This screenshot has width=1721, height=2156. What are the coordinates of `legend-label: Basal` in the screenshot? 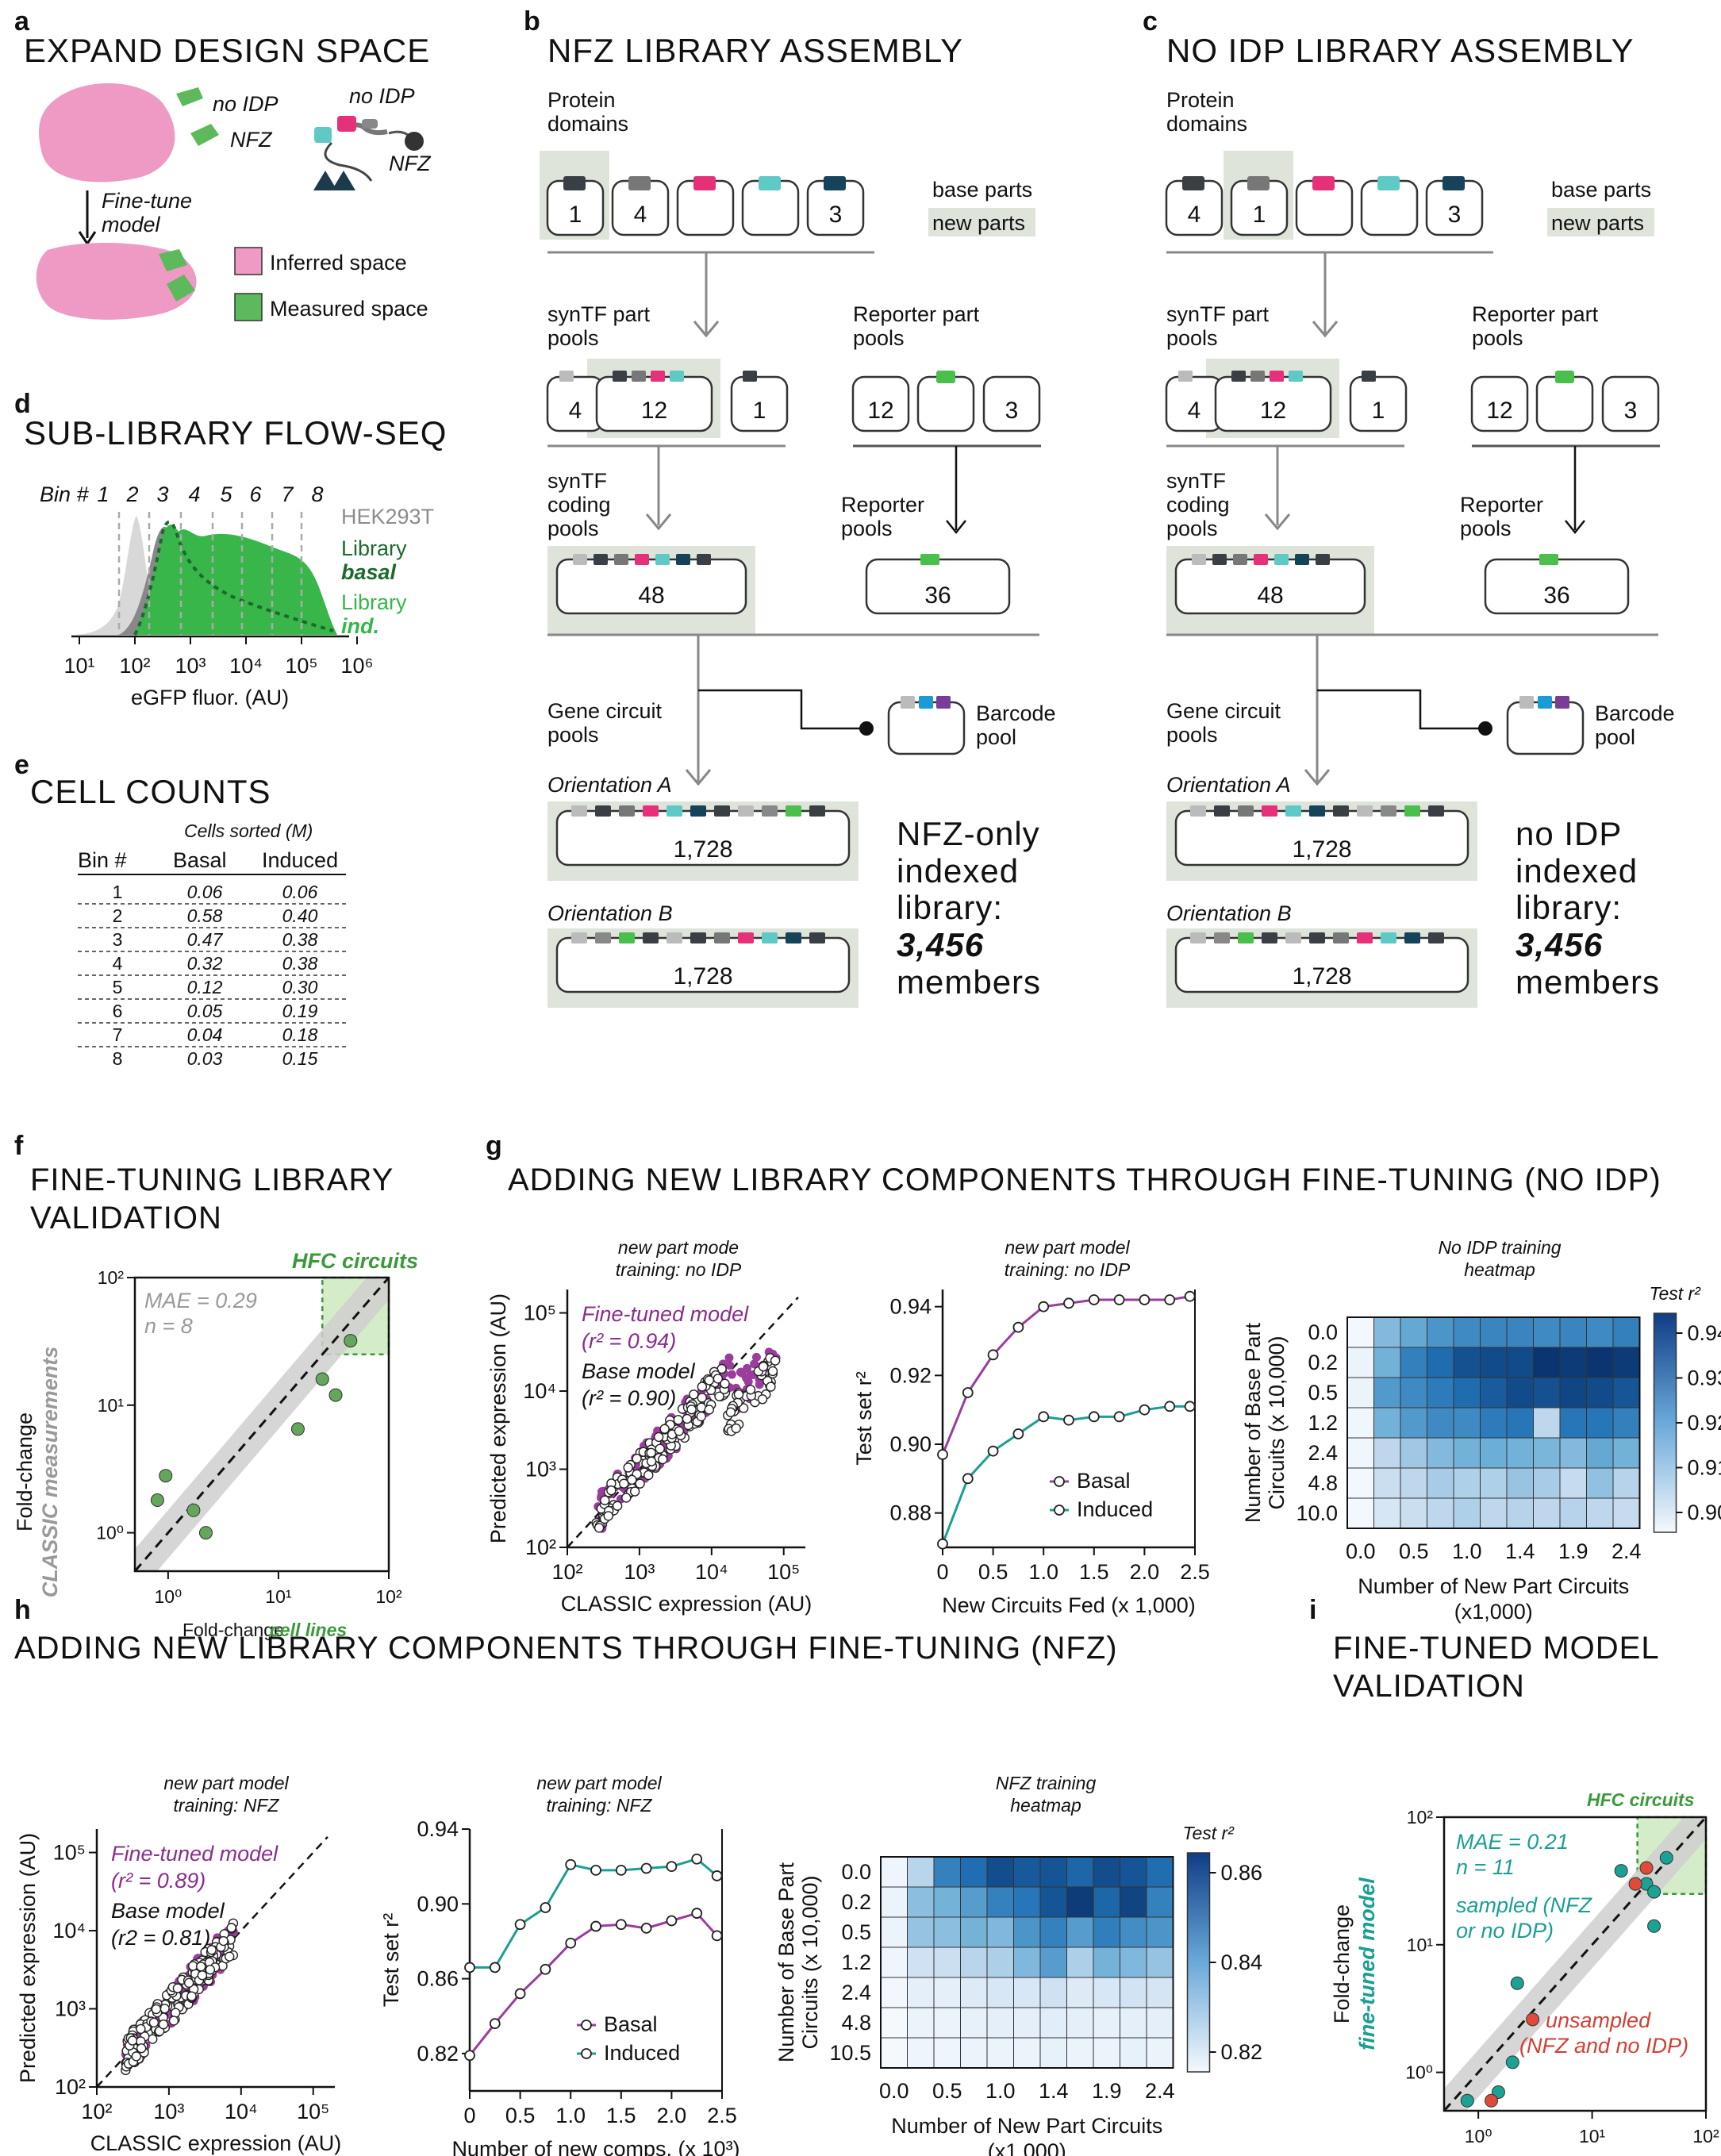 It's located at (631, 2024).